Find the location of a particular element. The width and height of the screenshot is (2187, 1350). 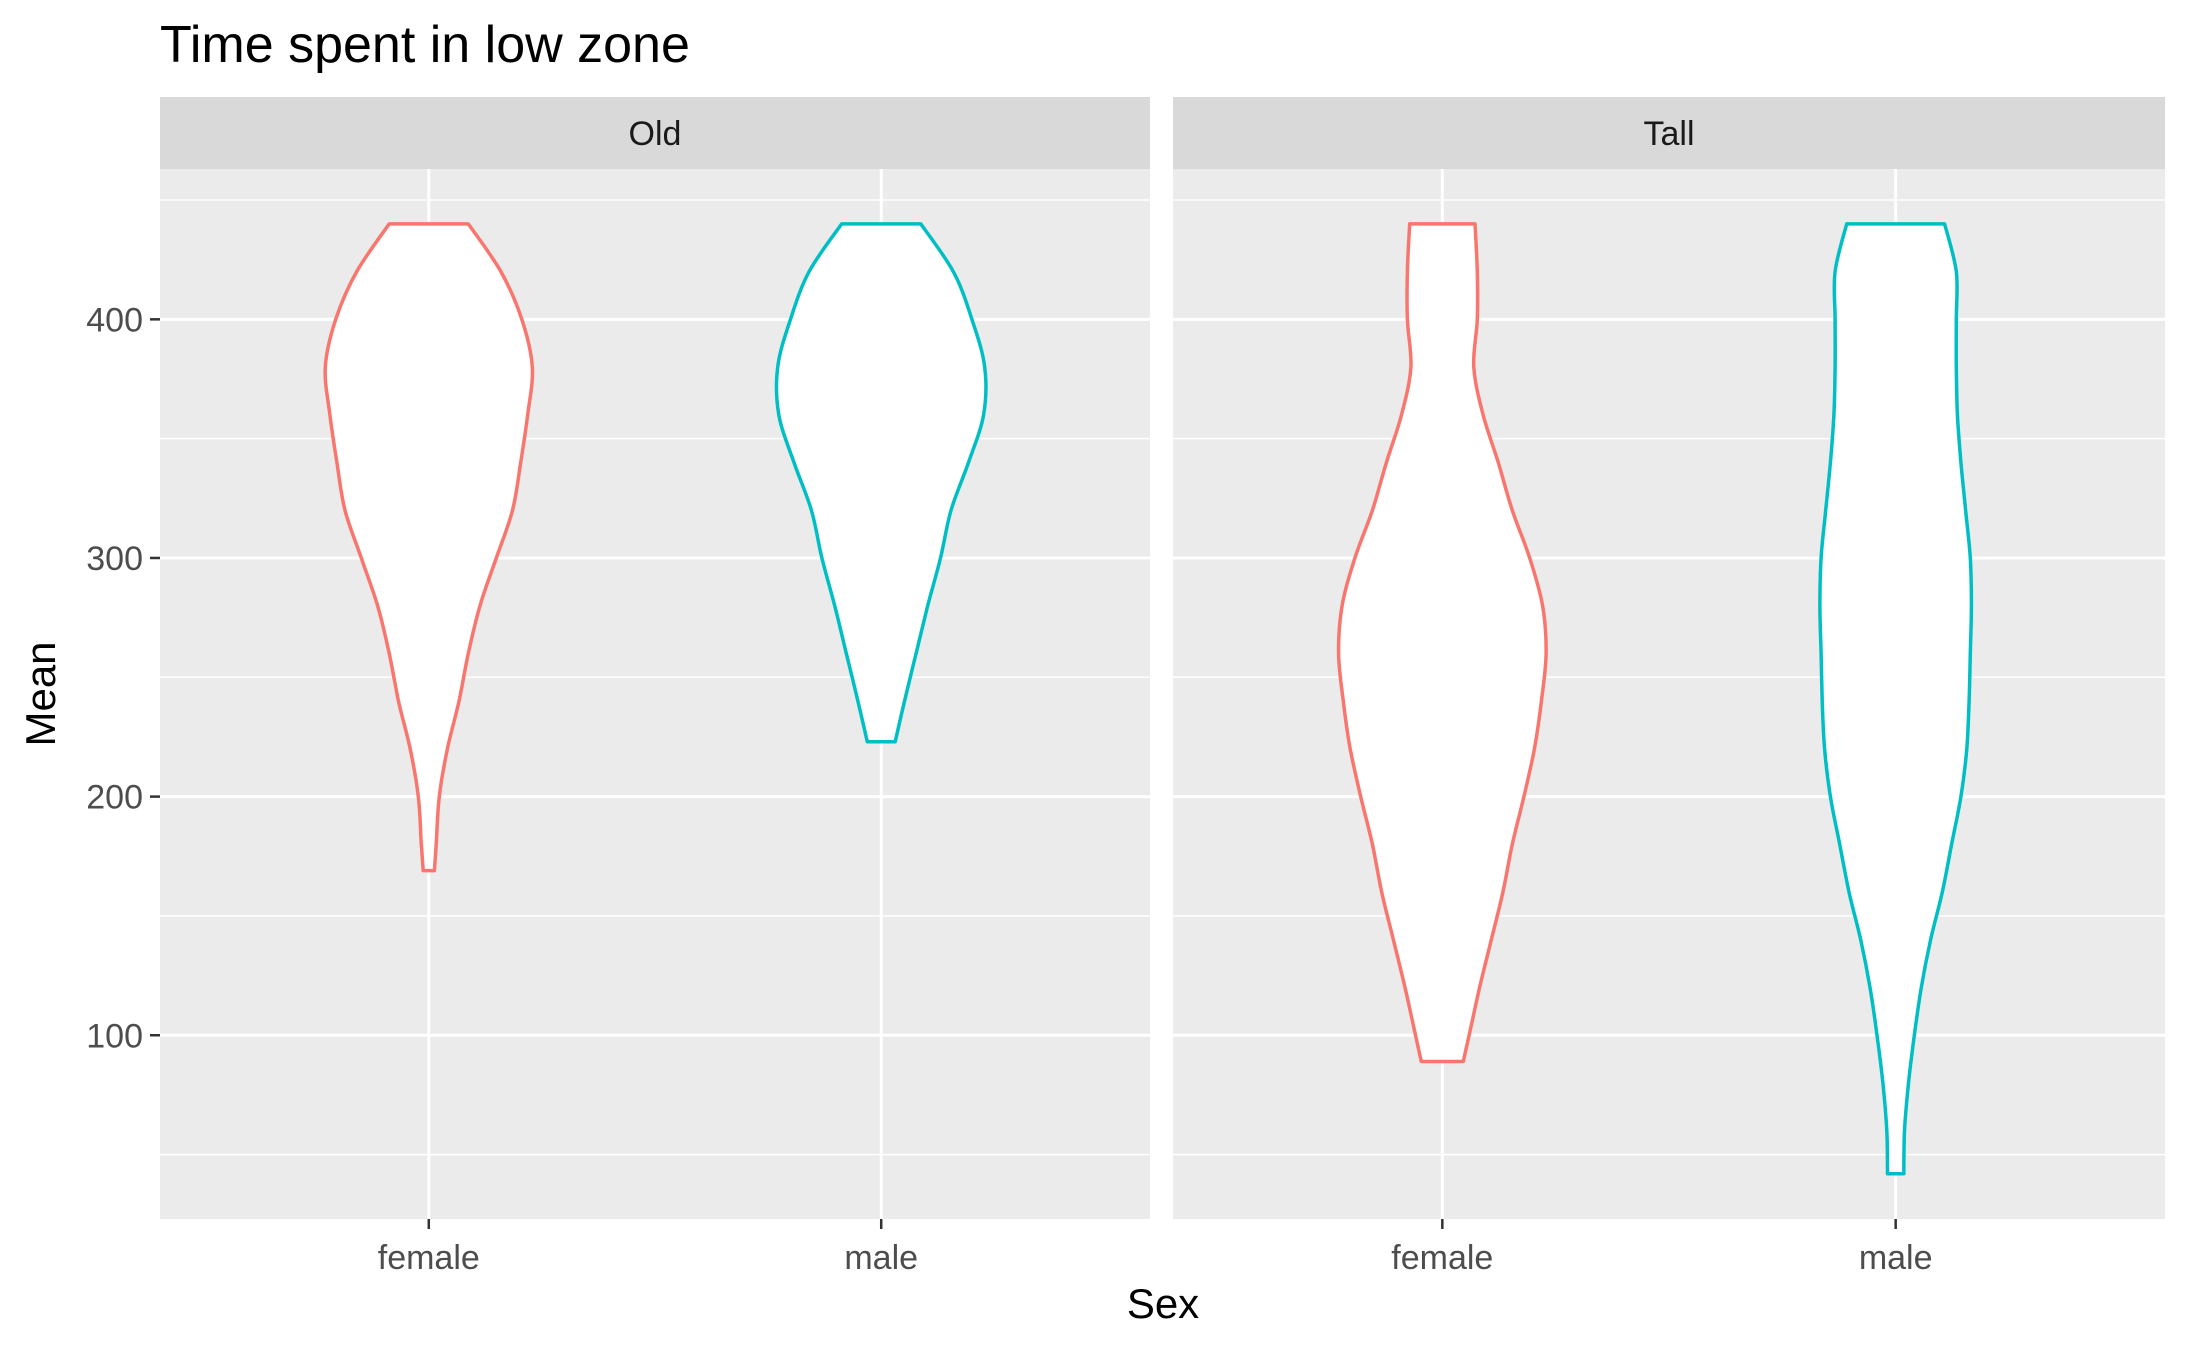

chart-title: Time spent in low zone is located at coordinates (425, 45).